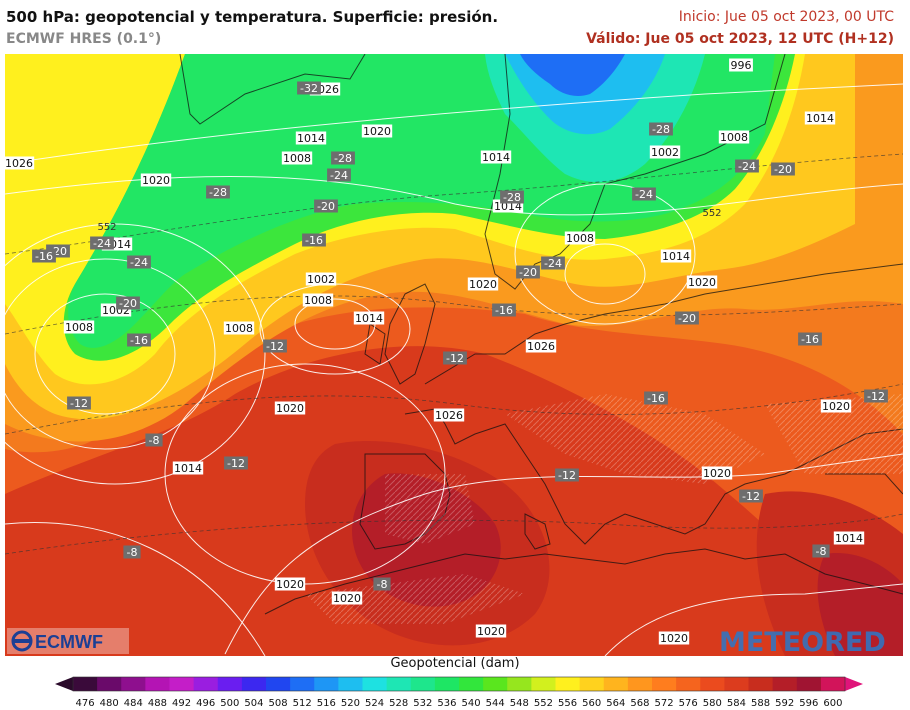 The image size is (910, 710). I want to click on colorbar-max-arrow, so click(854, 684).